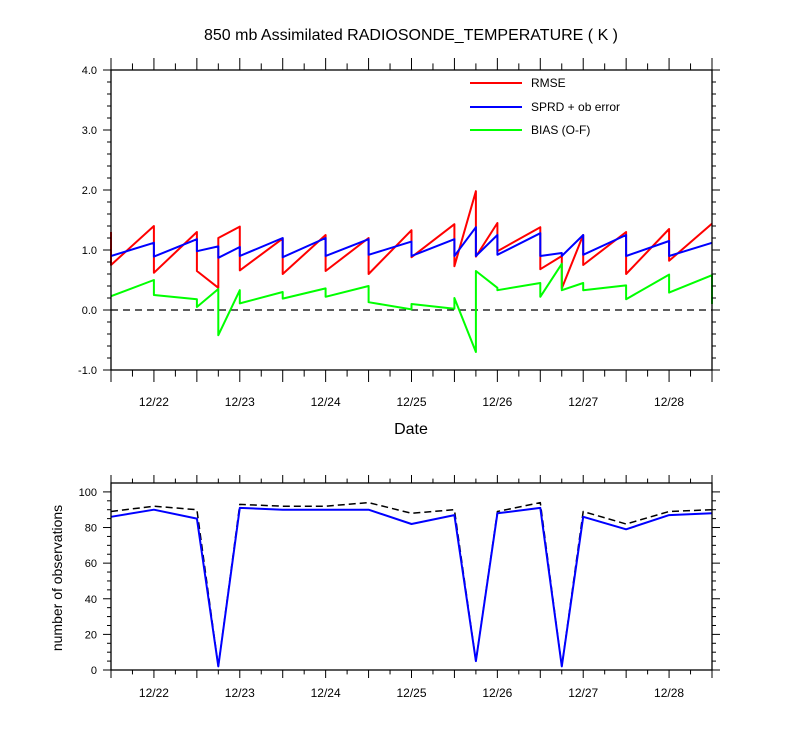  I want to click on bottom-xtick-label: 12/24, so click(326, 693).